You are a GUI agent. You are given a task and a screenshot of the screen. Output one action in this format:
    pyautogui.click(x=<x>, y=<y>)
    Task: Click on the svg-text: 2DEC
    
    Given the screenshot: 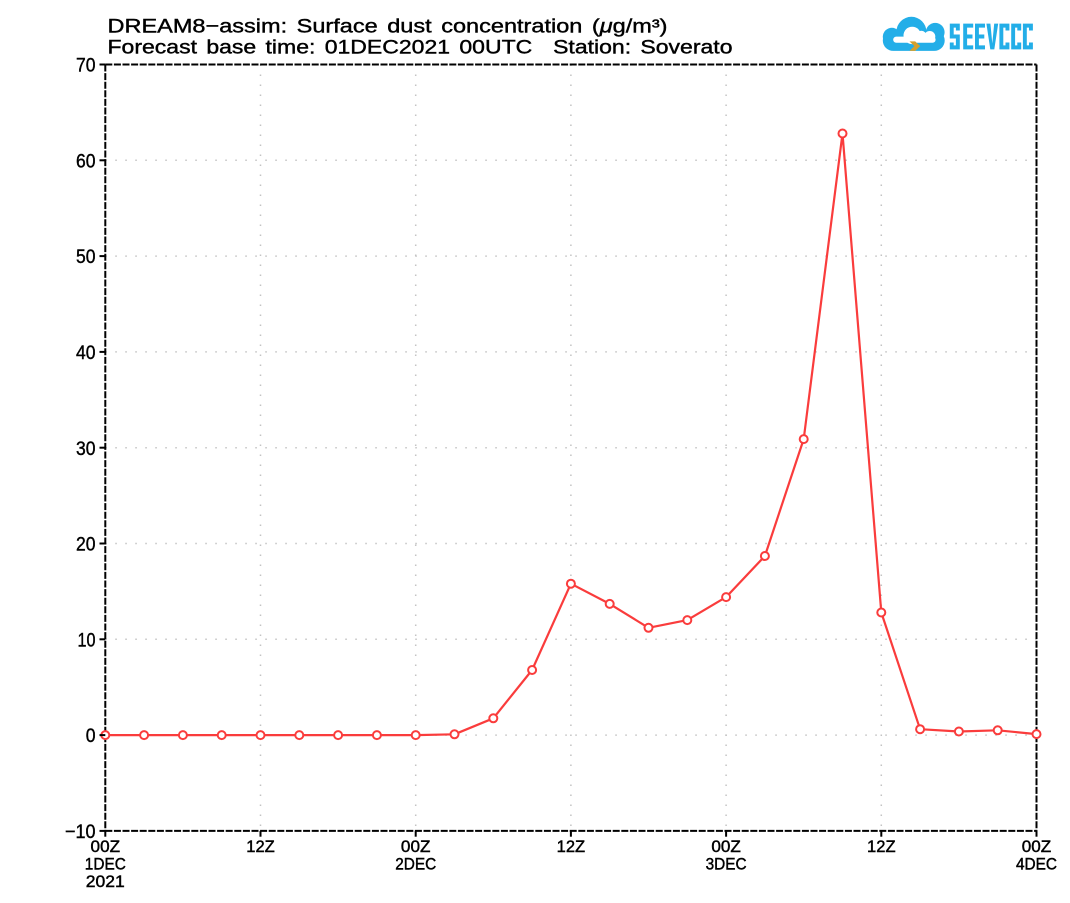 What is the action you would take?
    pyautogui.click(x=415, y=863)
    